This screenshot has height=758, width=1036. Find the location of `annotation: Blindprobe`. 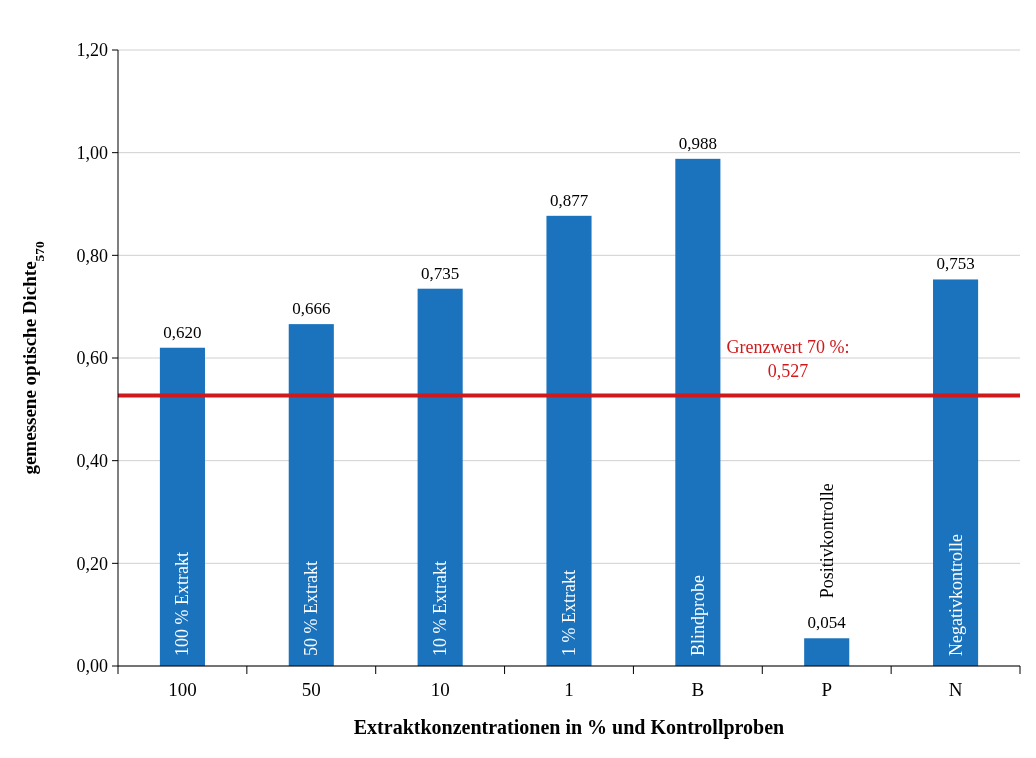

annotation: Blindprobe is located at coordinates (697, 615).